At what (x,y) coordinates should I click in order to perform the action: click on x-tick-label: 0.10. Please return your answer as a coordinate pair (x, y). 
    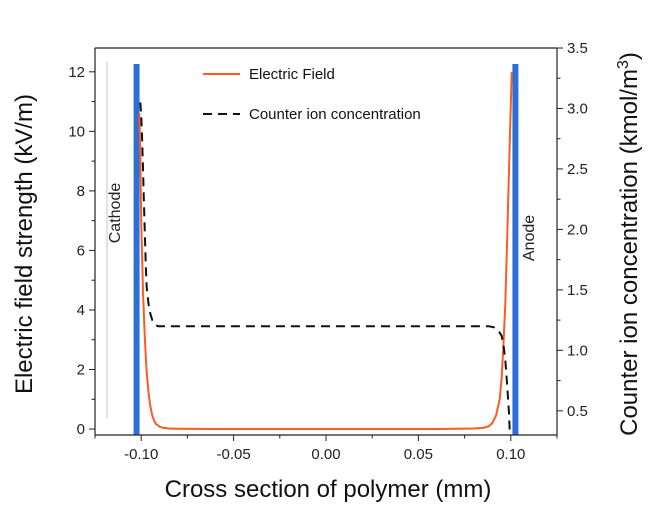
    Looking at the image, I should click on (510, 454).